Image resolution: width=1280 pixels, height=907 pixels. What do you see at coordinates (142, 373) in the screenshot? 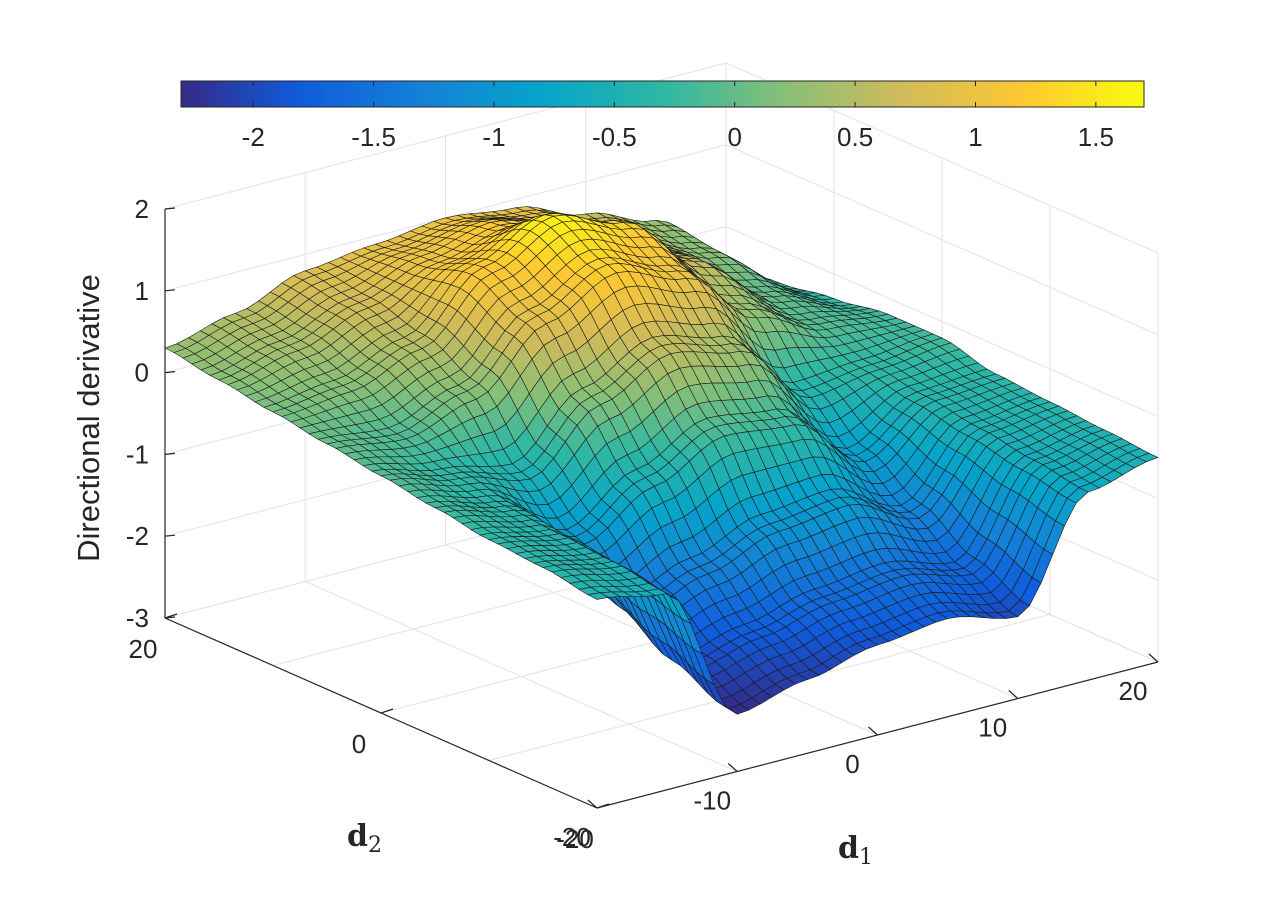
I see `z-tick-label: 0` at bounding box center [142, 373].